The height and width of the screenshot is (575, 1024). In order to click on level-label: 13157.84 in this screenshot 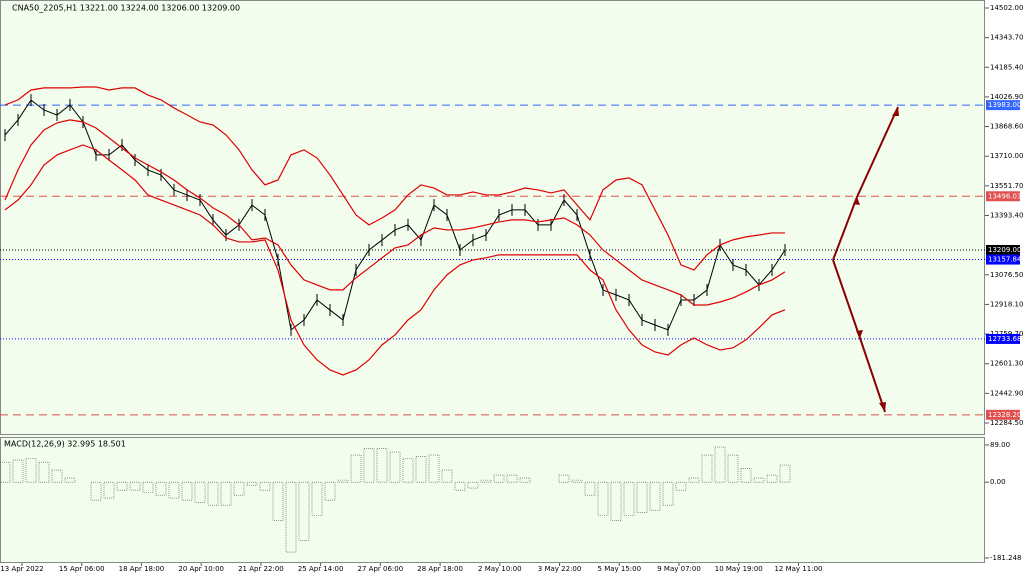, I will do `click(1005, 260)`.